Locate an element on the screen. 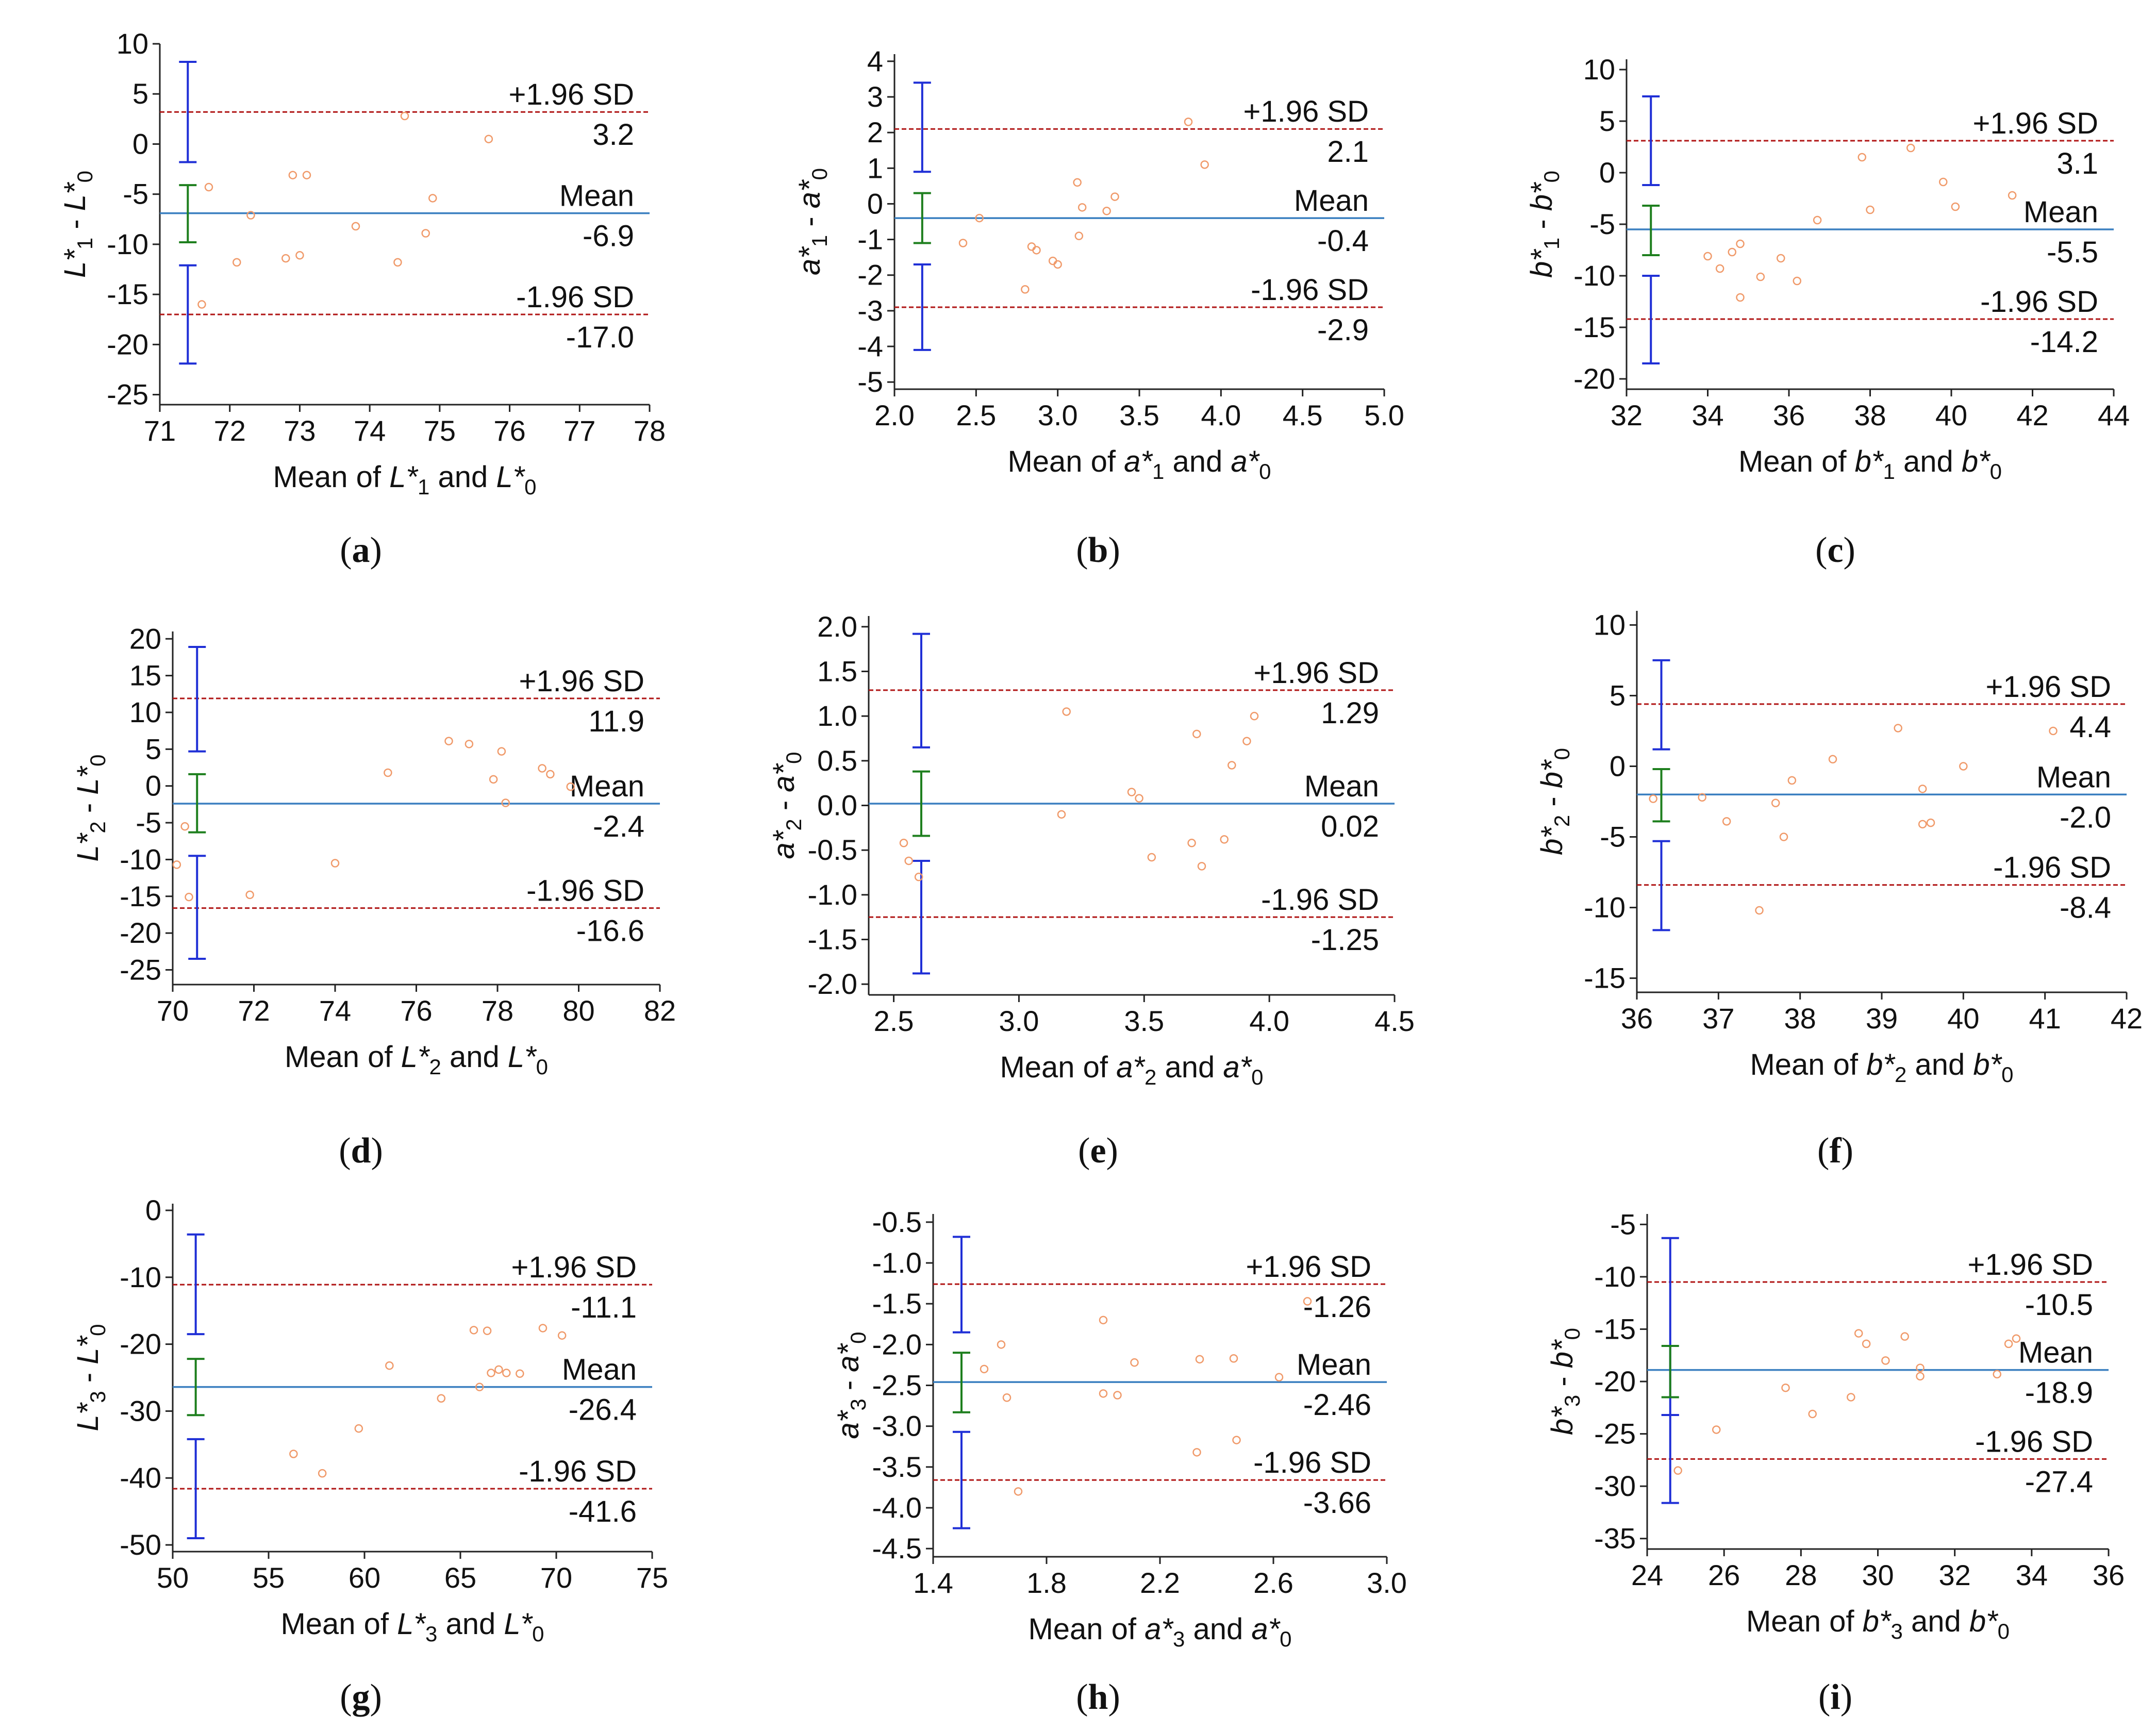 The height and width of the screenshot is (1731, 2156). x-axis-title: Mean of a*2 and a*0 is located at coordinates (1131, 1070).